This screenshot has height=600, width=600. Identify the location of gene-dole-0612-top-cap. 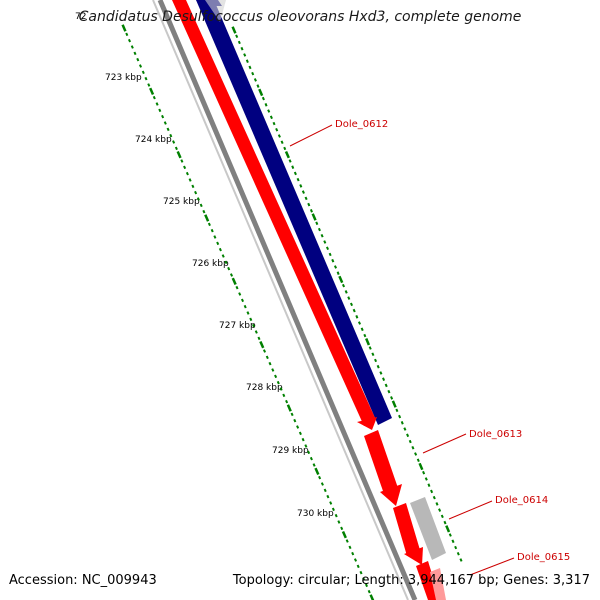
(215, 11).